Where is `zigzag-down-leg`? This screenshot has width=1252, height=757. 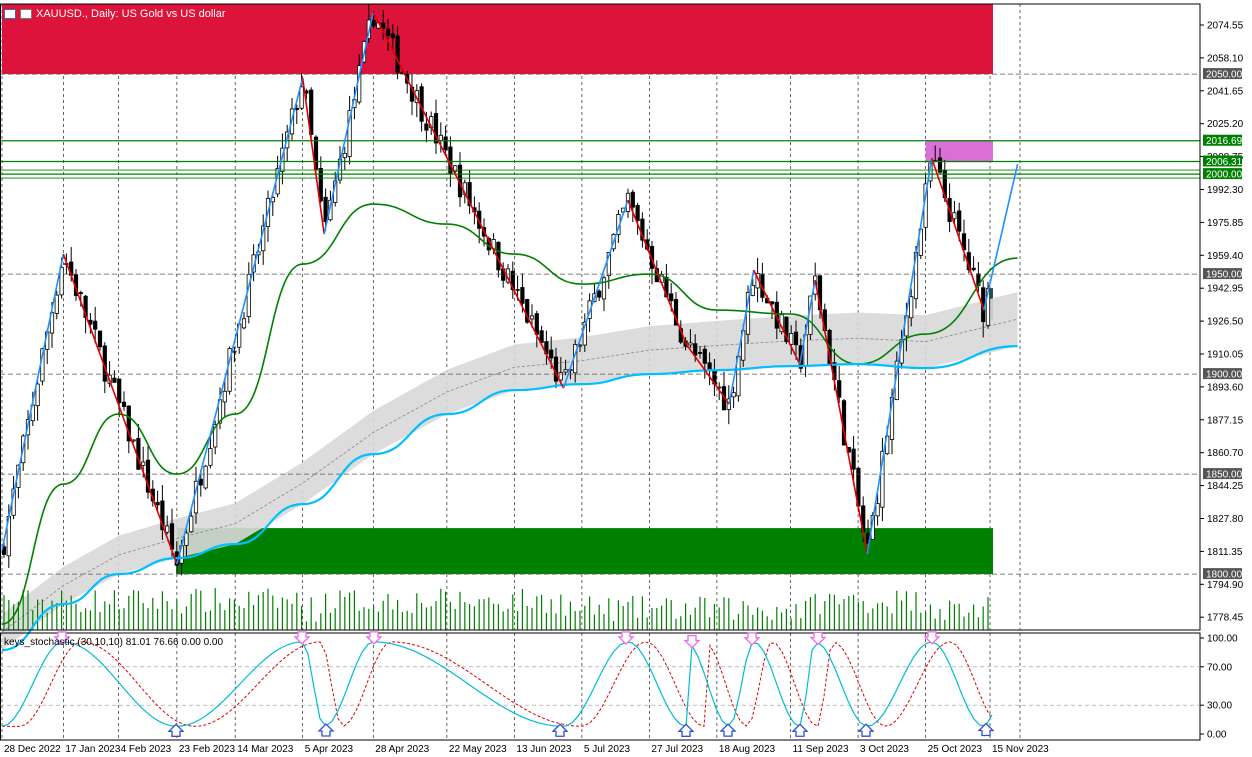 zigzag-down-leg is located at coordinates (657, 272).